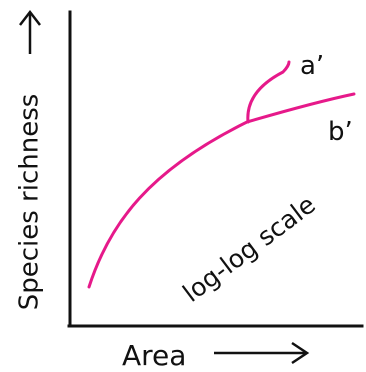 This screenshot has width=366, height=372. What do you see at coordinates (260, 353) in the screenshot?
I see `x-axis-arrow` at bounding box center [260, 353].